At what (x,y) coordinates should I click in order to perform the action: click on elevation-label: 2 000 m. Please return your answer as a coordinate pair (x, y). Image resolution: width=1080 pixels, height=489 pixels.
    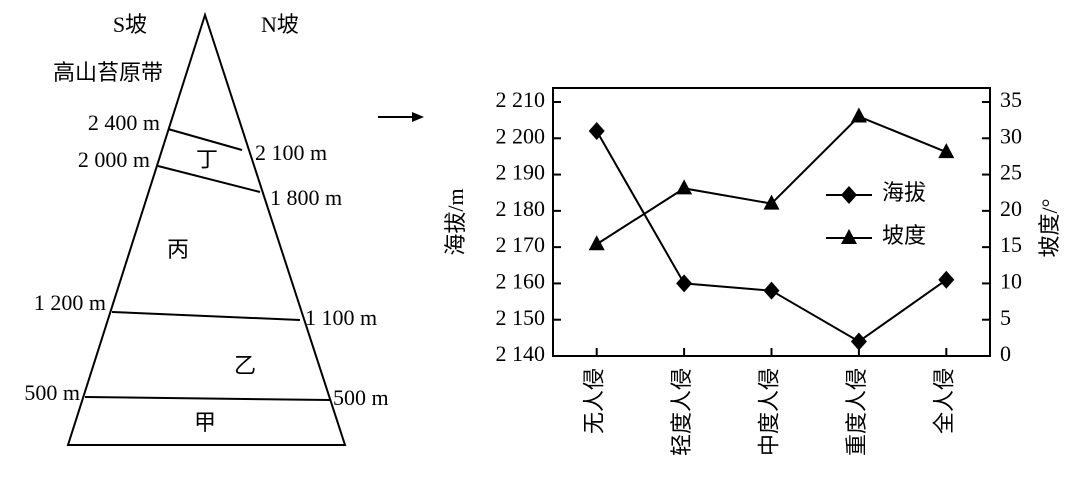
    Looking at the image, I should click on (114, 159).